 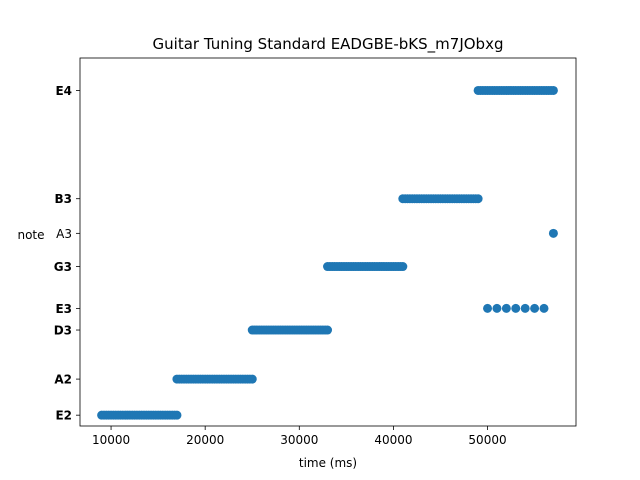 I want to click on x-tick-label: 10000, so click(x=111, y=440).